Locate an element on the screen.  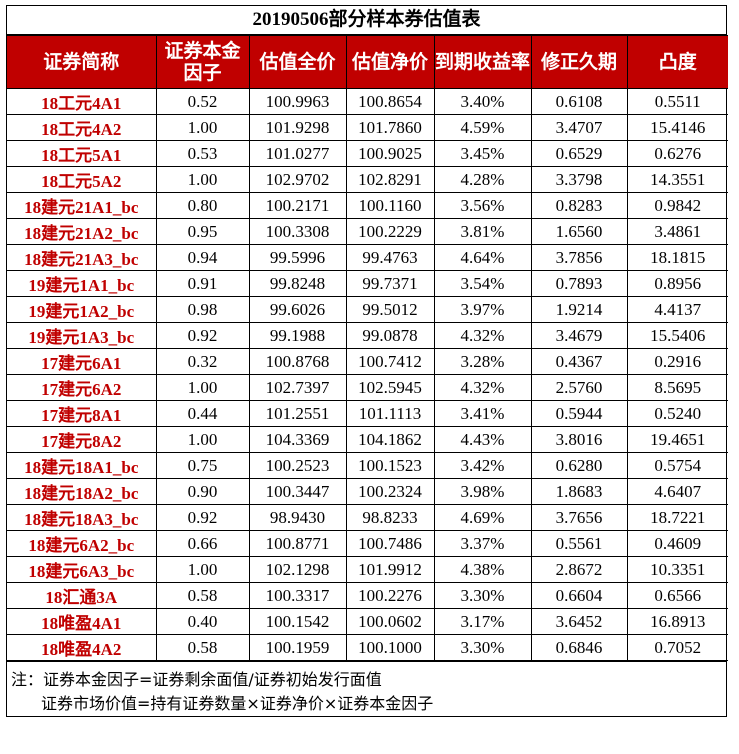
cell-full-price: 98.9430 is located at coordinates (297, 517).